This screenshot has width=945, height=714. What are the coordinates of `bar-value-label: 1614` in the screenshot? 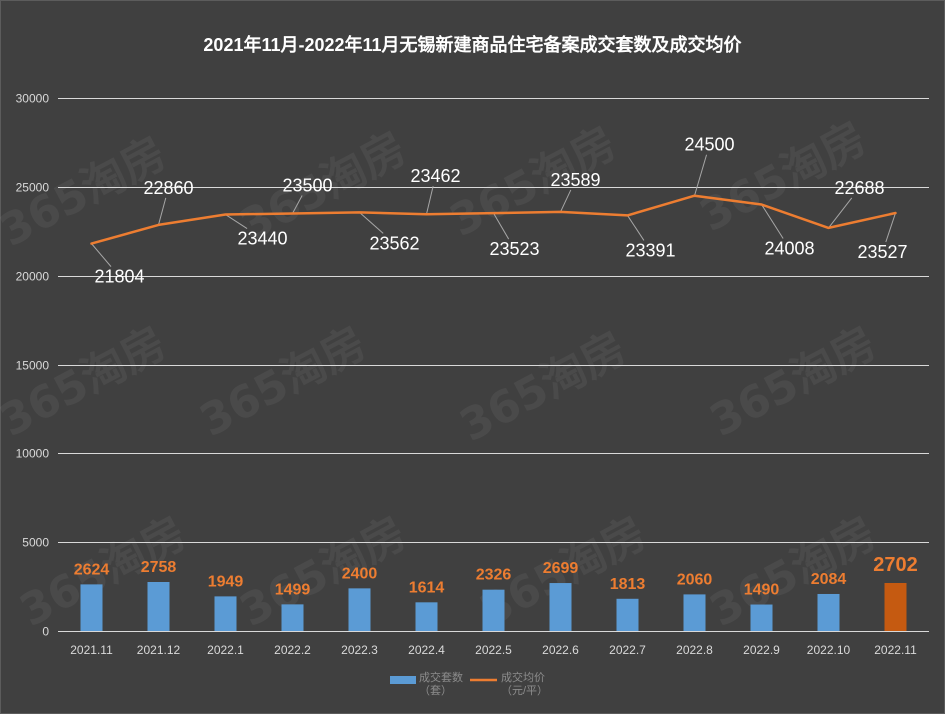 It's located at (427, 587).